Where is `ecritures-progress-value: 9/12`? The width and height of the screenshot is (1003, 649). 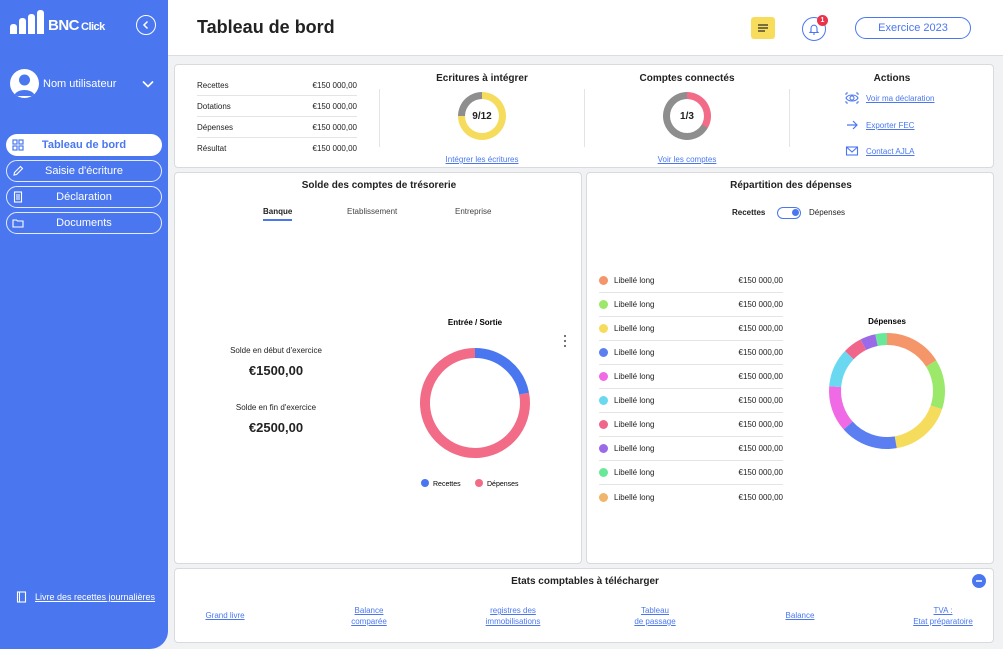
ecritures-progress-value: 9/12 is located at coordinates (482, 116).